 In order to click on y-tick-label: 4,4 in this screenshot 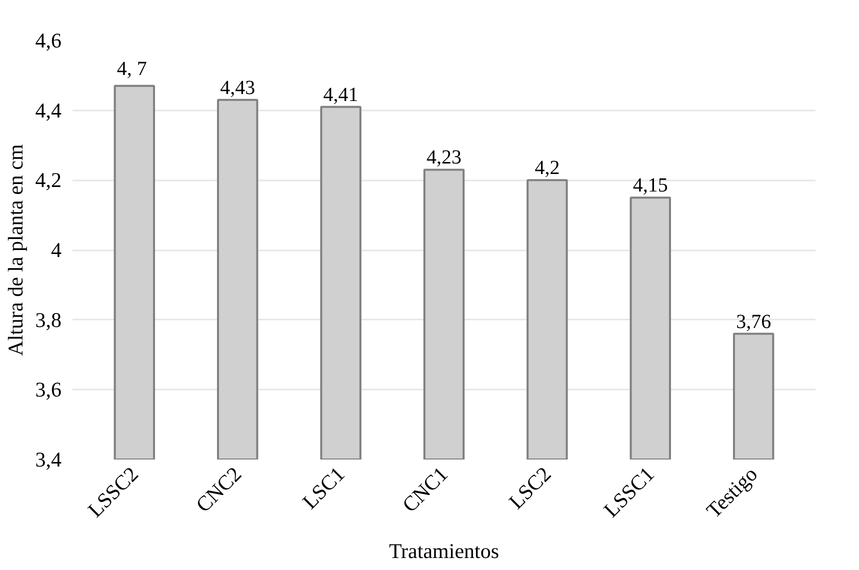, I will do `click(48, 110)`.